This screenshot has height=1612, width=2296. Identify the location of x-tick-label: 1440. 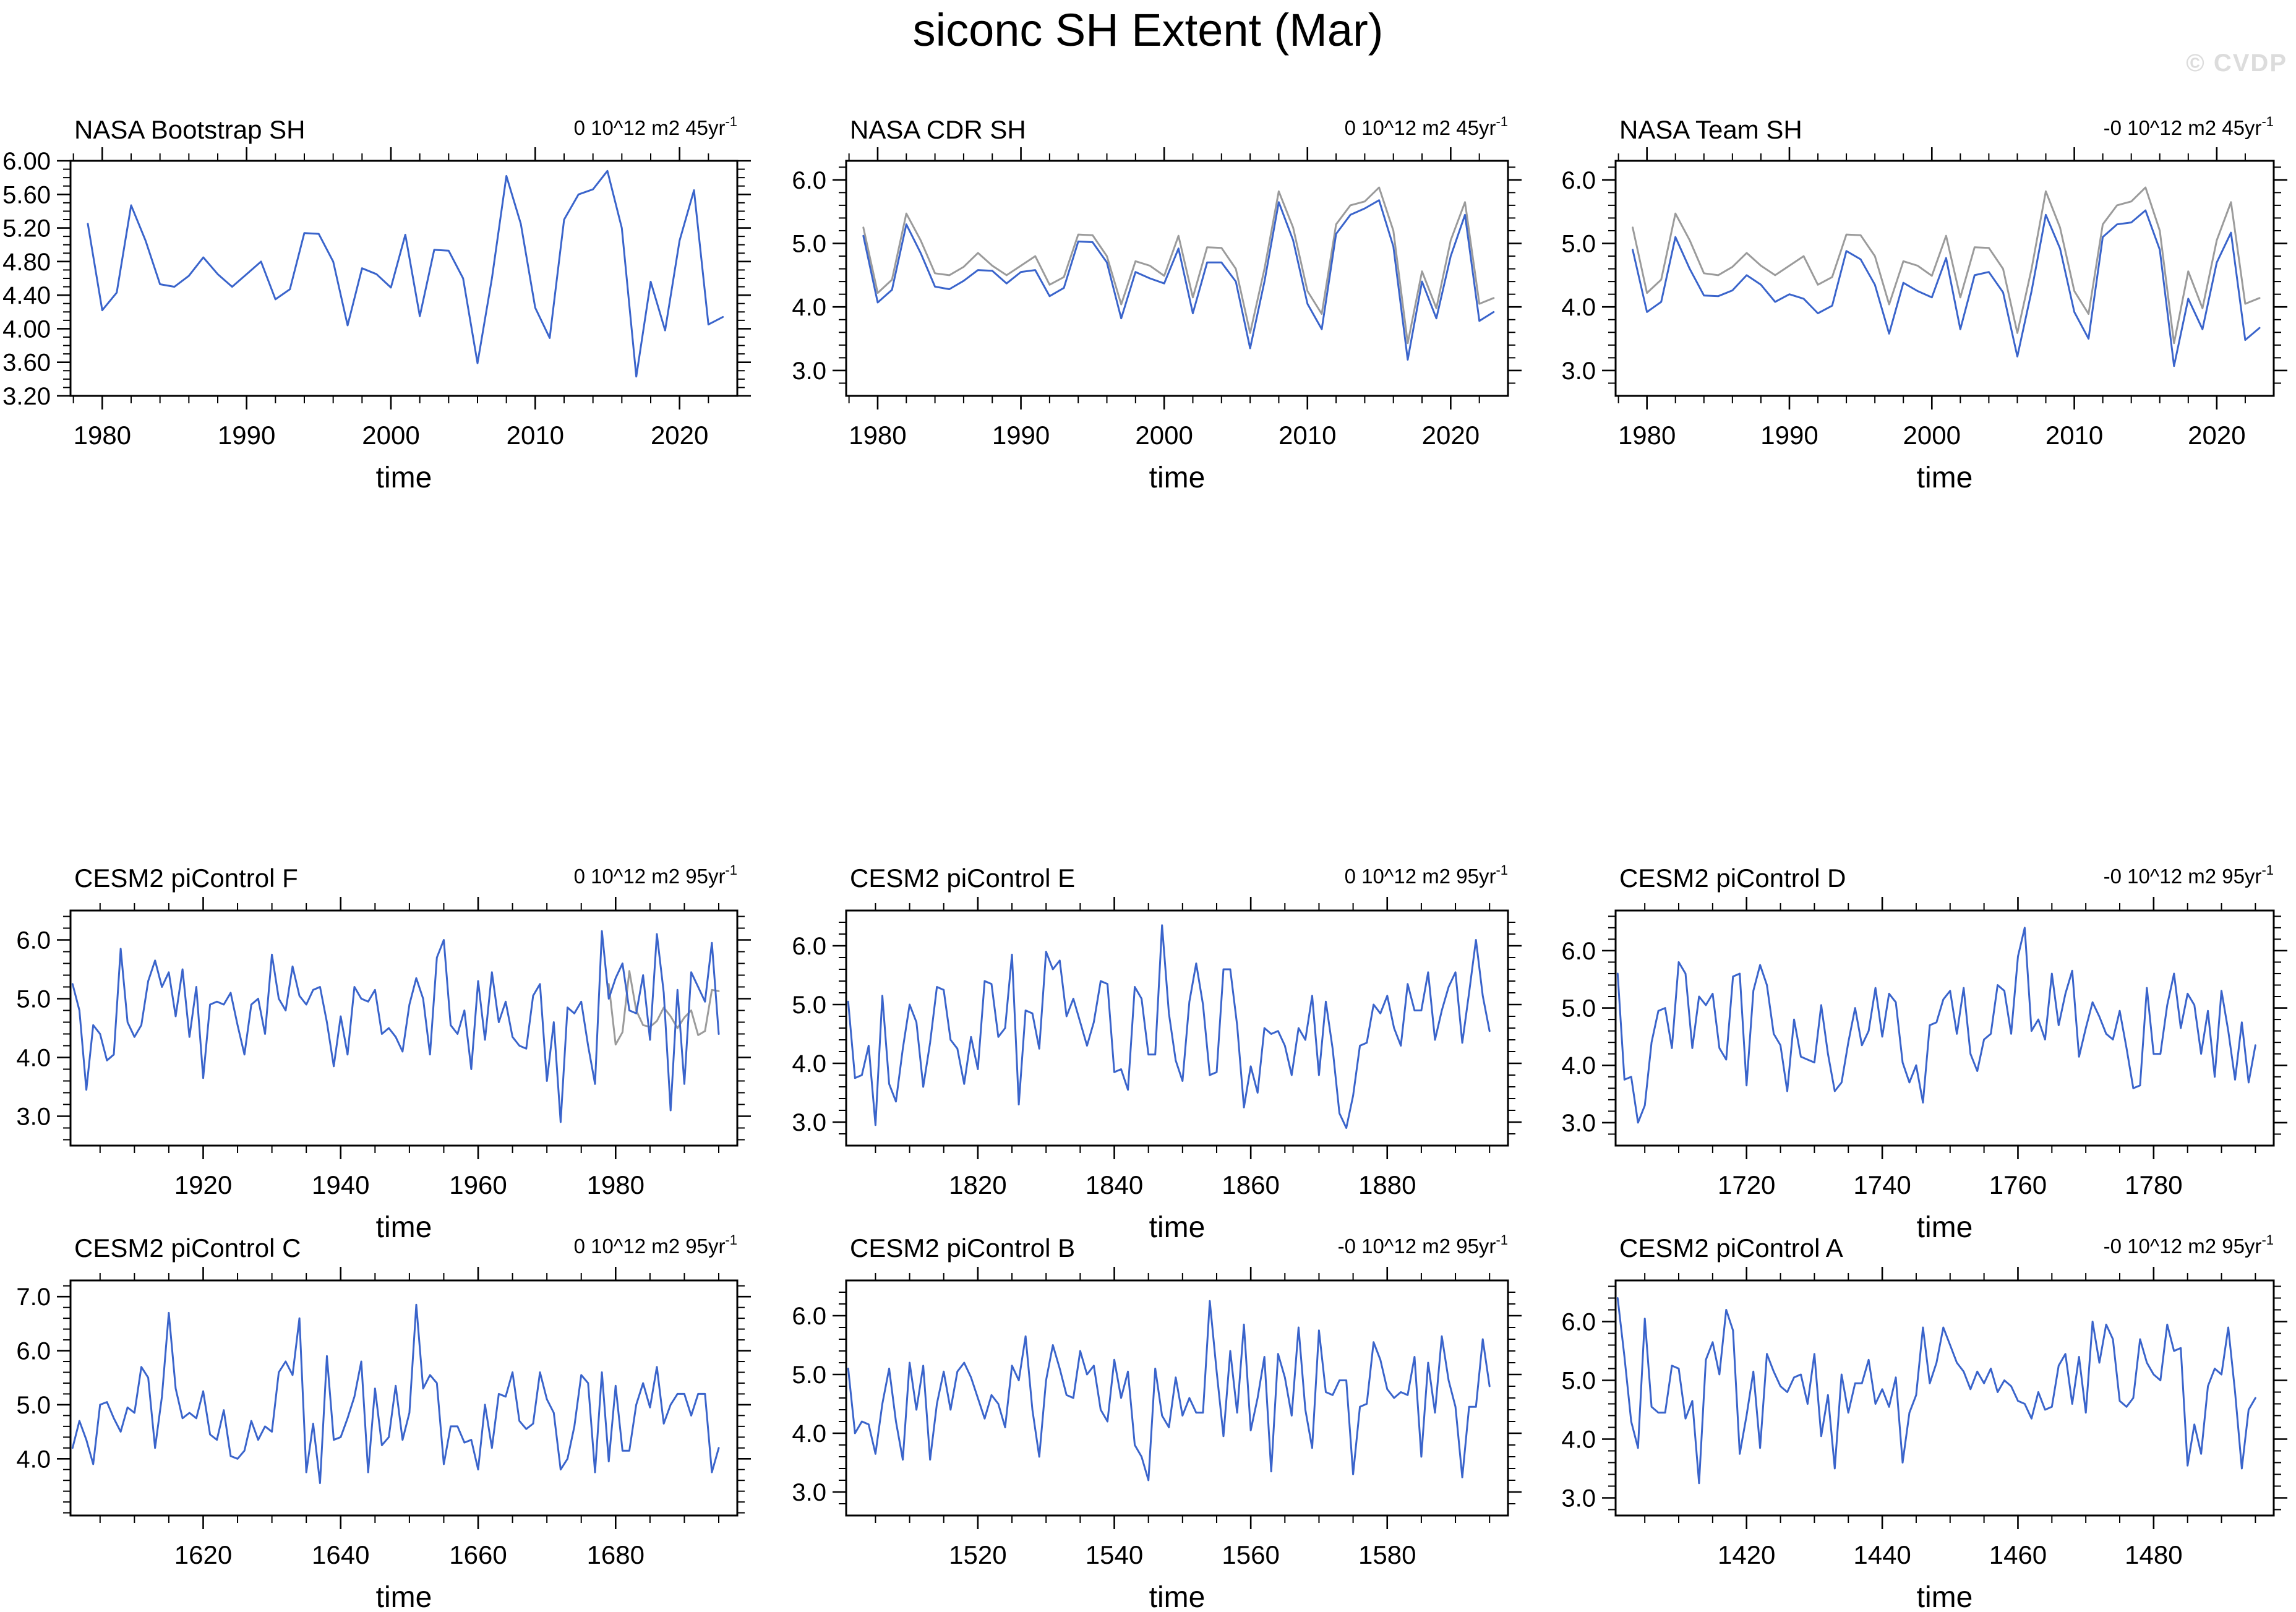
(1882, 1555).